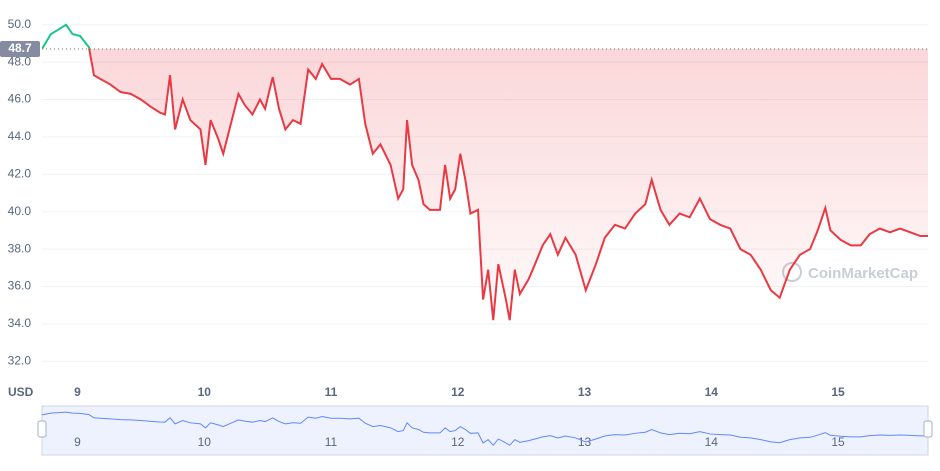 The height and width of the screenshot is (471, 940). Describe the element at coordinates (838, 392) in the screenshot. I see `x-tick-label: 15` at that location.